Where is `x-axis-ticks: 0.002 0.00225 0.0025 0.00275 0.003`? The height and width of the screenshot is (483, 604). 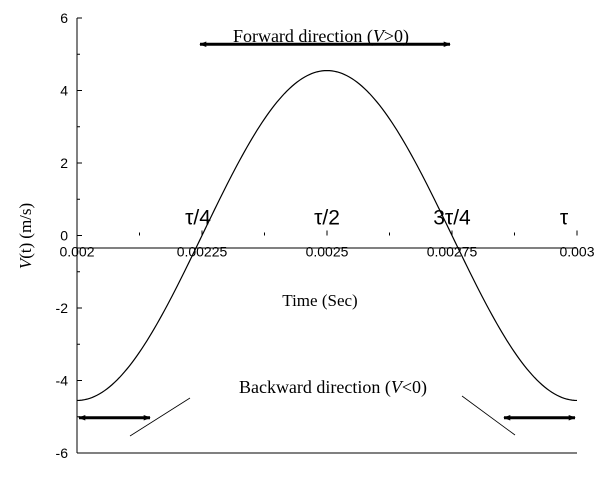 x-axis-ticks: 0.002 0.00225 0.0025 0.00275 0.003 is located at coordinates (327, 245).